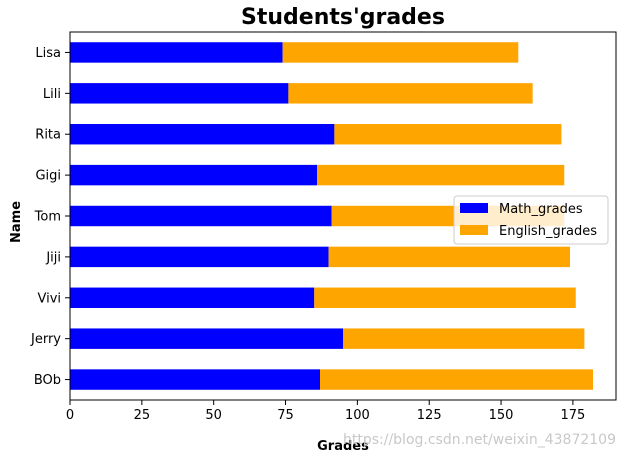  Describe the element at coordinates (179, 93) in the screenshot. I see `bar-math-grades-lili` at that location.